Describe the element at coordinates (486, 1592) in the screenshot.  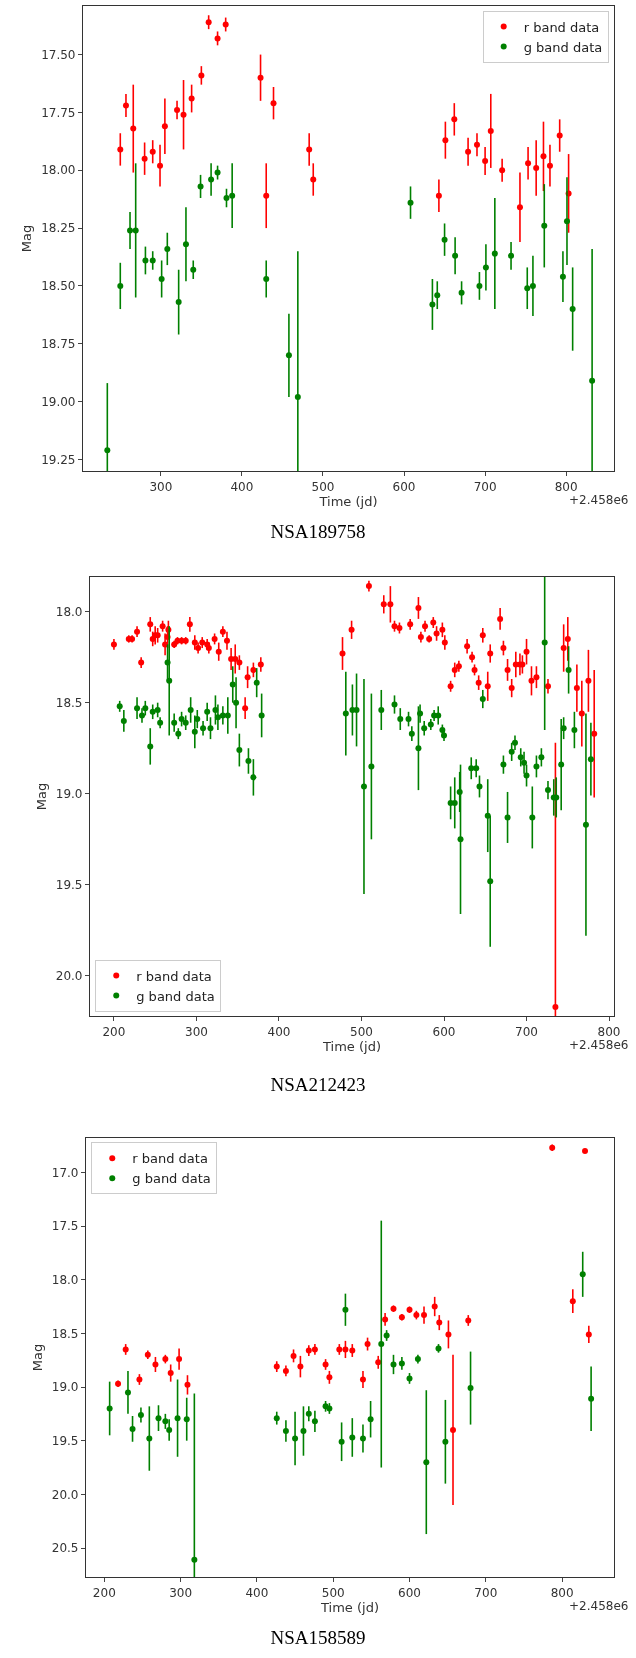
I see `x-tick-label: 700` at that location.